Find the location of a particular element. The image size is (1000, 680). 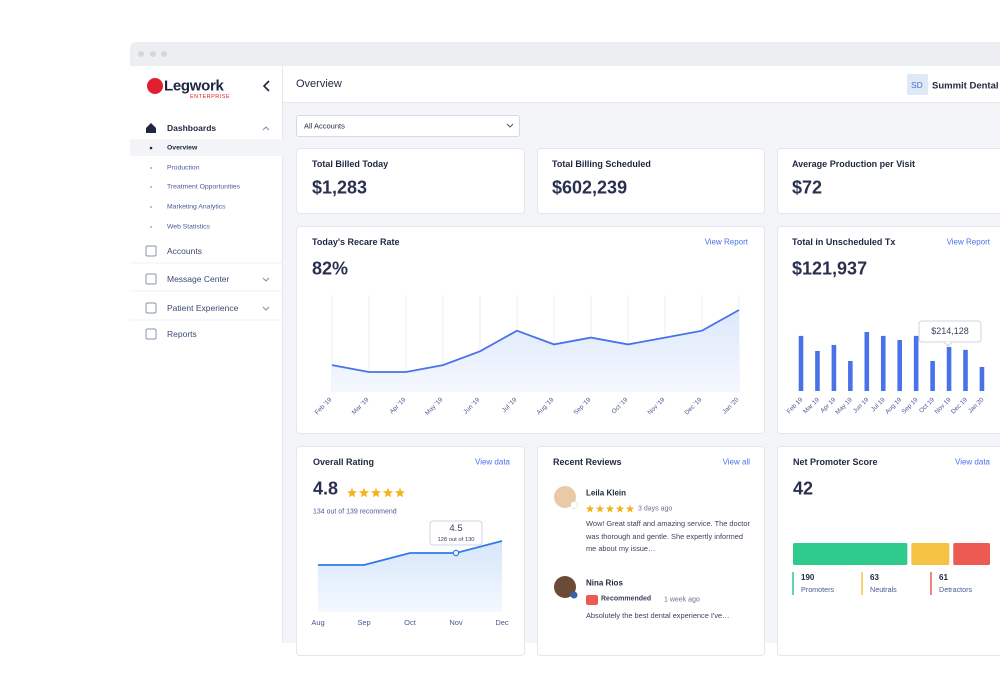

x-tick-label: Aug is located at coordinates (317, 622).